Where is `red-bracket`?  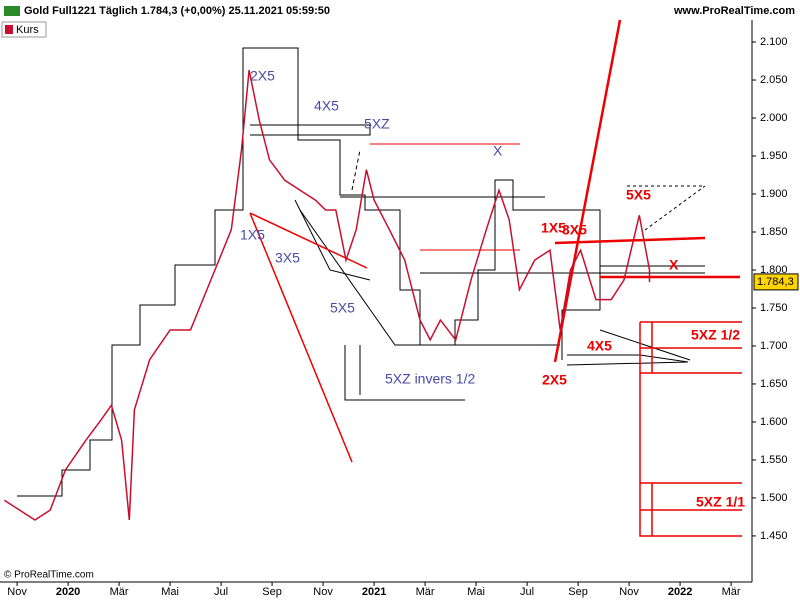
red-bracket is located at coordinates (690, 429).